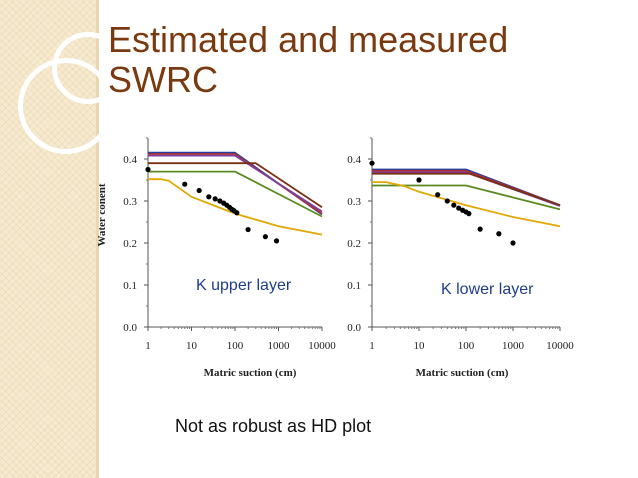  What do you see at coordinates (487, 289) in the screenshot?
I see `panel-label: K lower layer` at bounding box center [487, 289].